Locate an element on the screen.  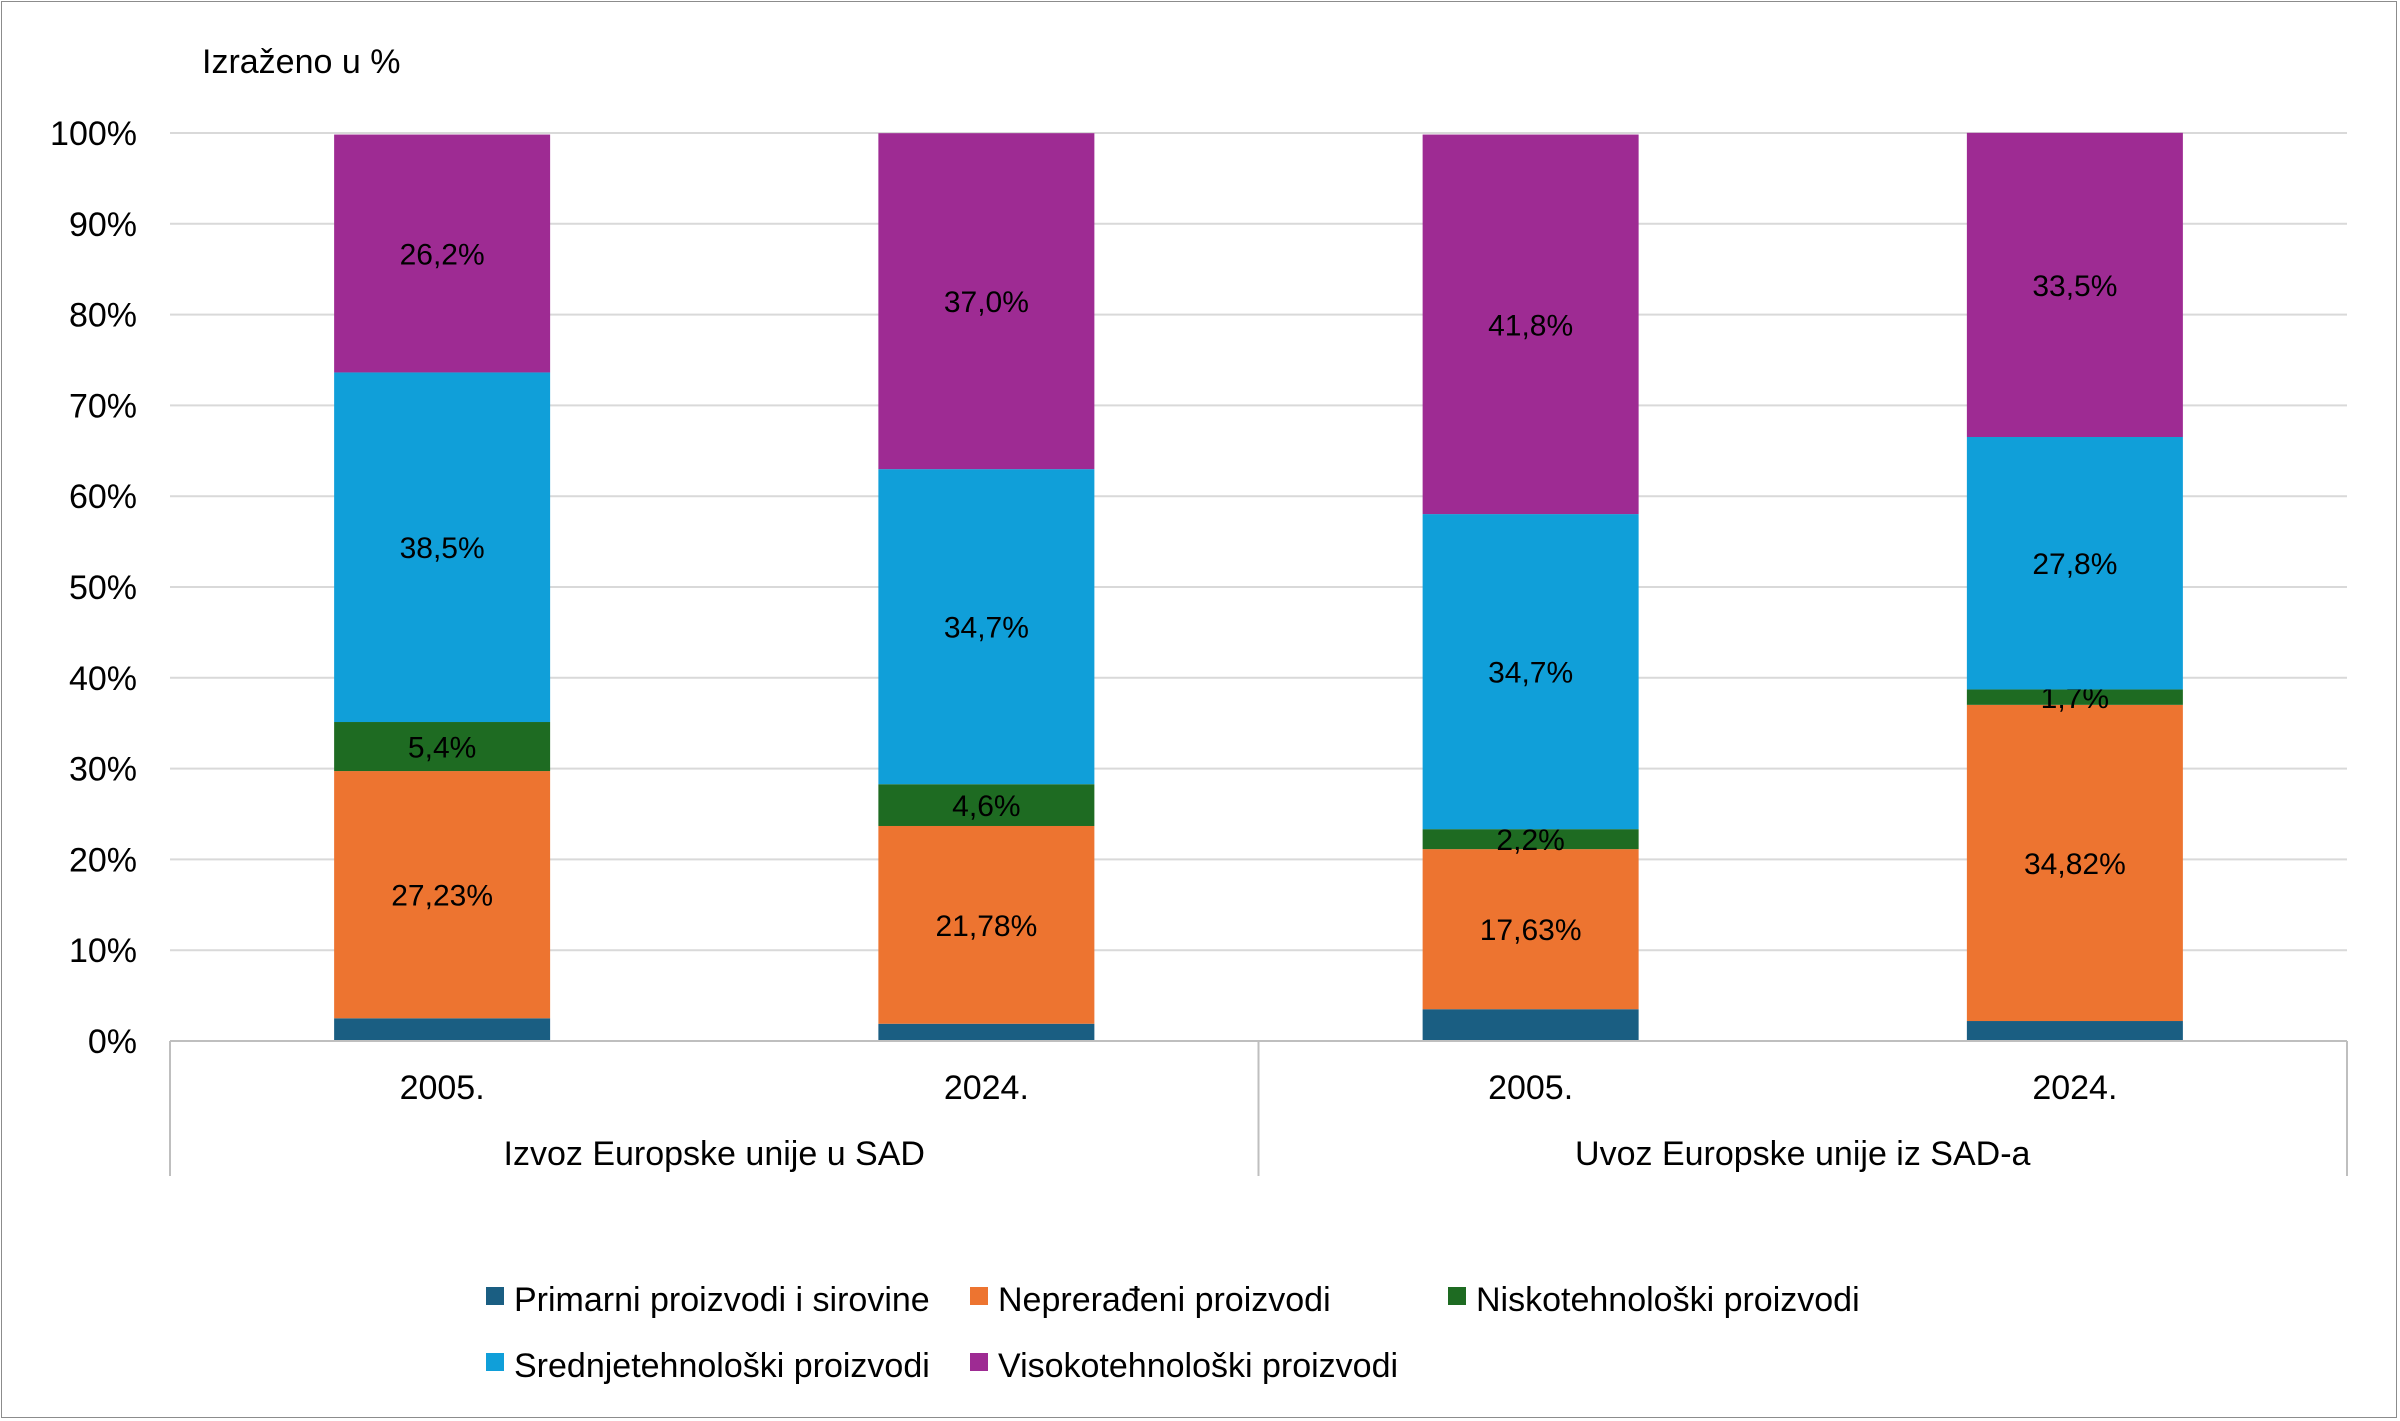
y-axis-ticks: 0% 10% 20% 30% 40% 50% 60% 70% 80% 90% 100% is located at coordinates (93, 588).